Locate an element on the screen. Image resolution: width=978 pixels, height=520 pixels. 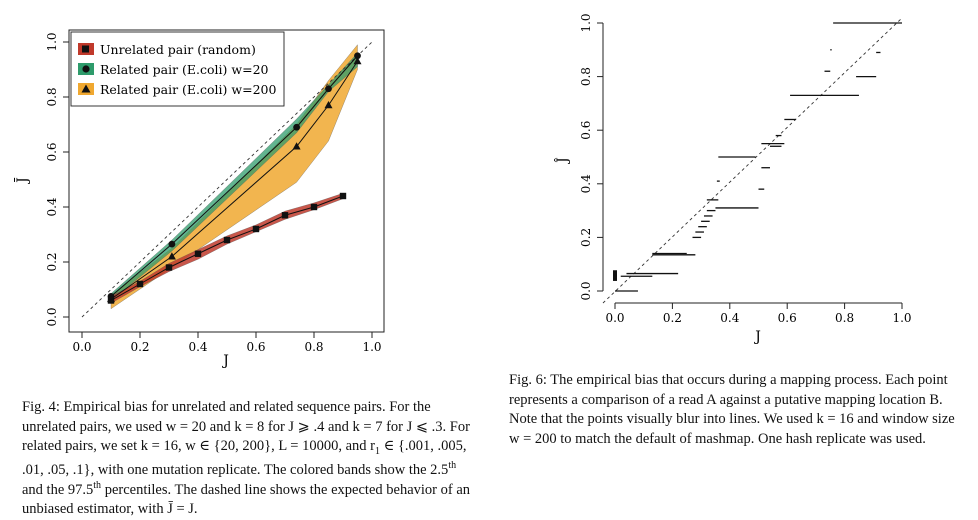
figure-4-y-axis: 0.0 0.2 0.4 0.6 0.8 1.0 is located at coordinates (57, 179).